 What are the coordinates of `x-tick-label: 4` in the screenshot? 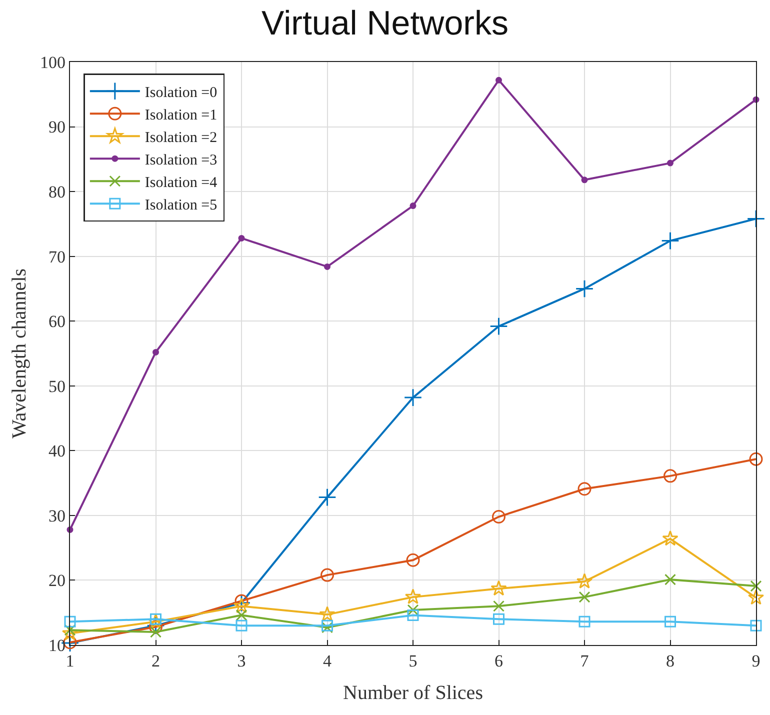 It's located at (327, 661).